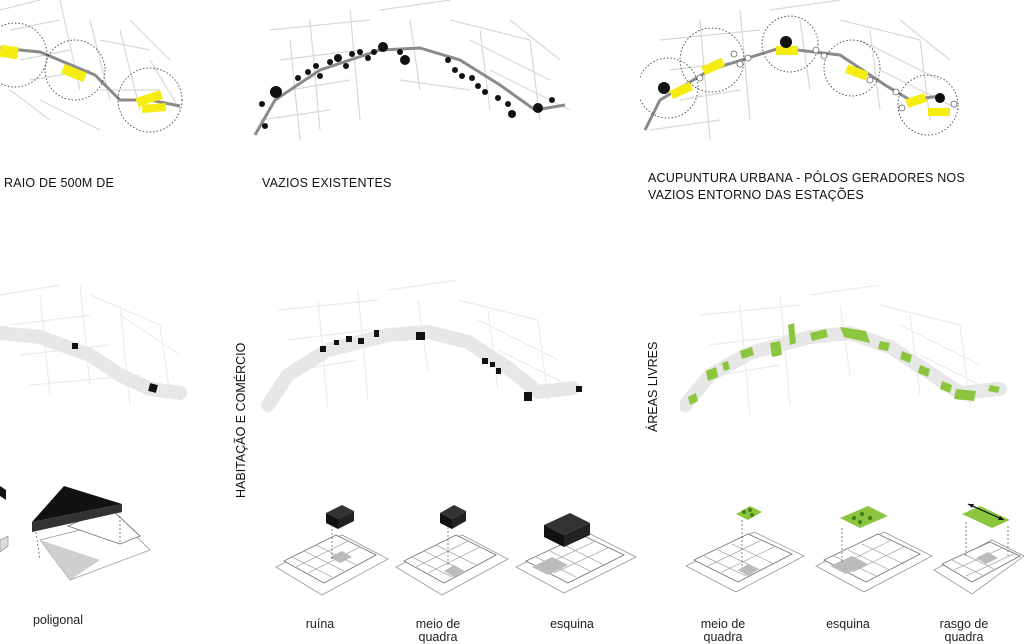 The height and width of the screenshot is (644, 1024). What do you see at coordinates (100, 75) in the screenshot?
I see `map-station-radius` at bounding box center [100, 75].